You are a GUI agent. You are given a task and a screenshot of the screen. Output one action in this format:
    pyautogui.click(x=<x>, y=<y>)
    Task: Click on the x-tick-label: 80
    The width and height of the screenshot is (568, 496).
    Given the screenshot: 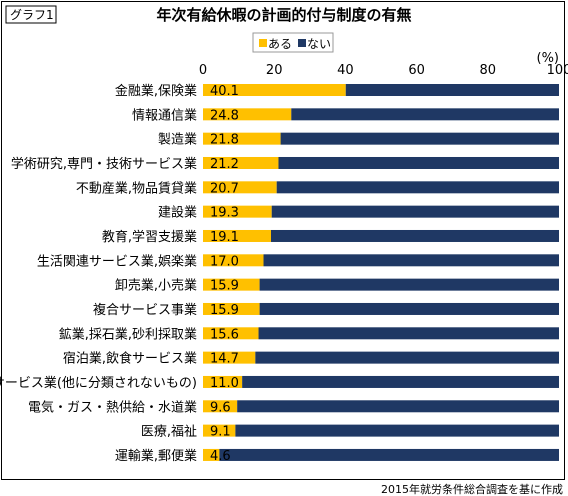 What is the action you would take?
    pyautogui.click(x=488, y=70)
    